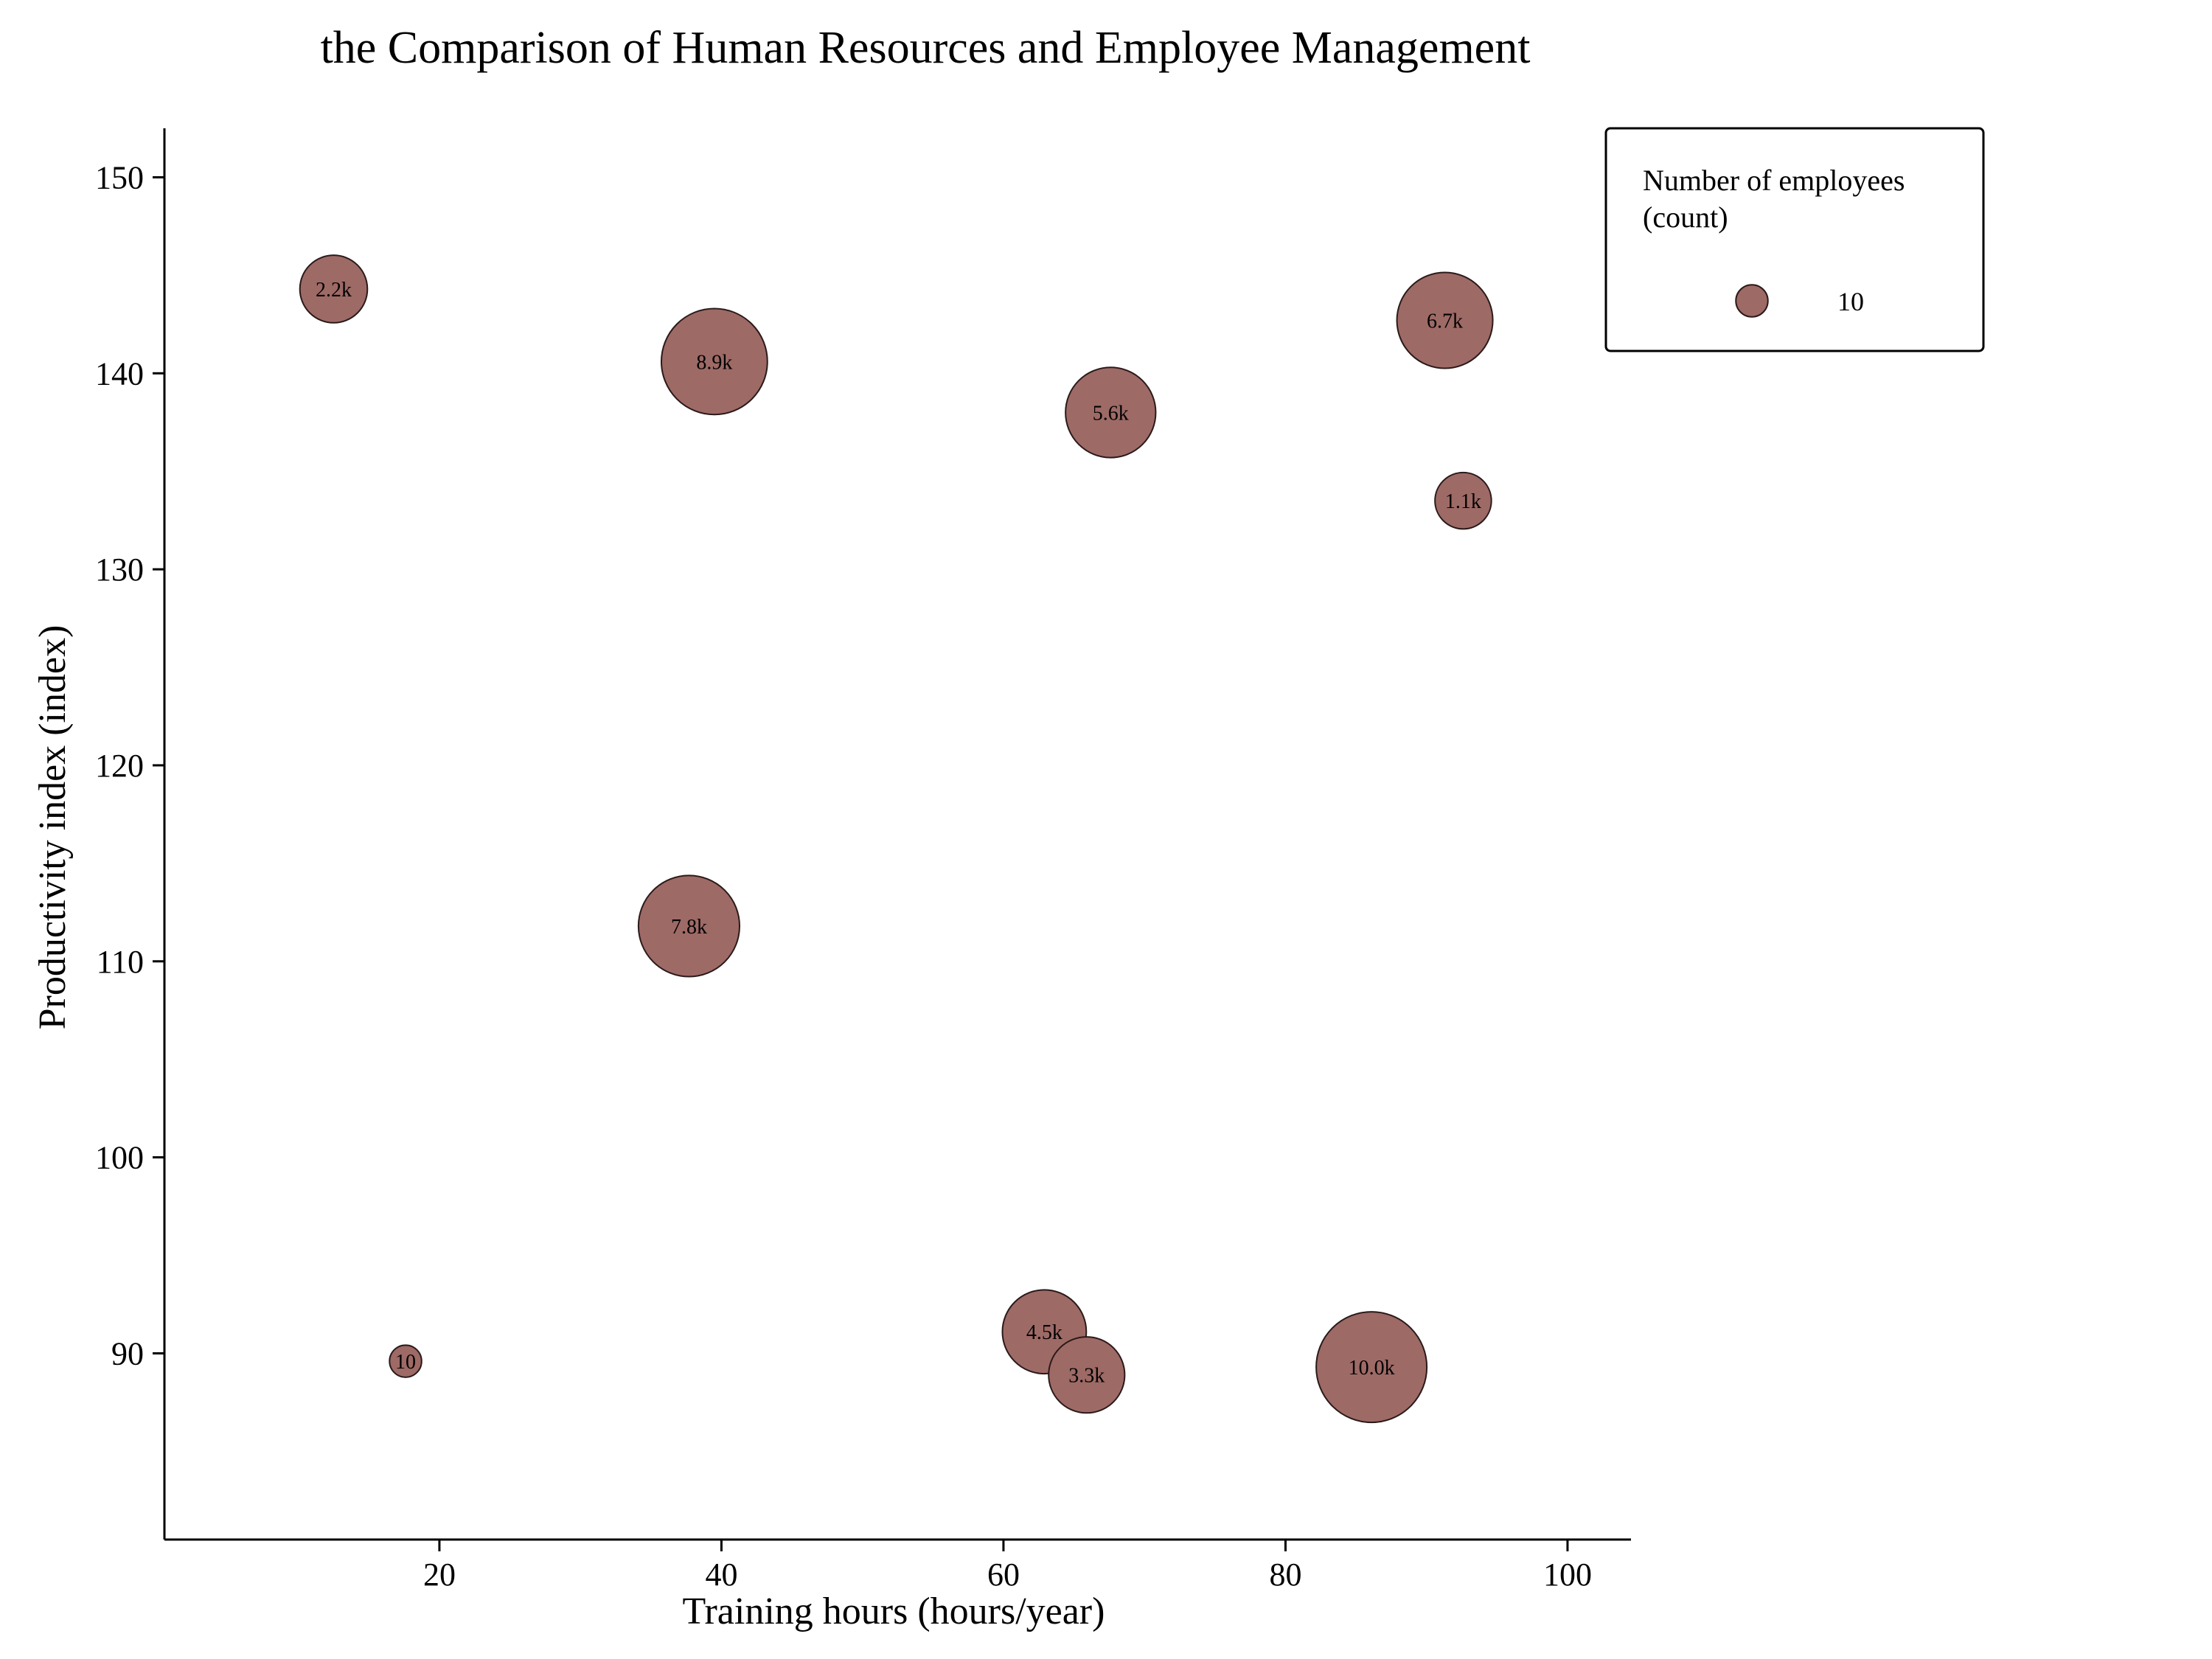 This screenshot has width=2212, height=1659. I want to click on legend-frame, so click(1794, 239).